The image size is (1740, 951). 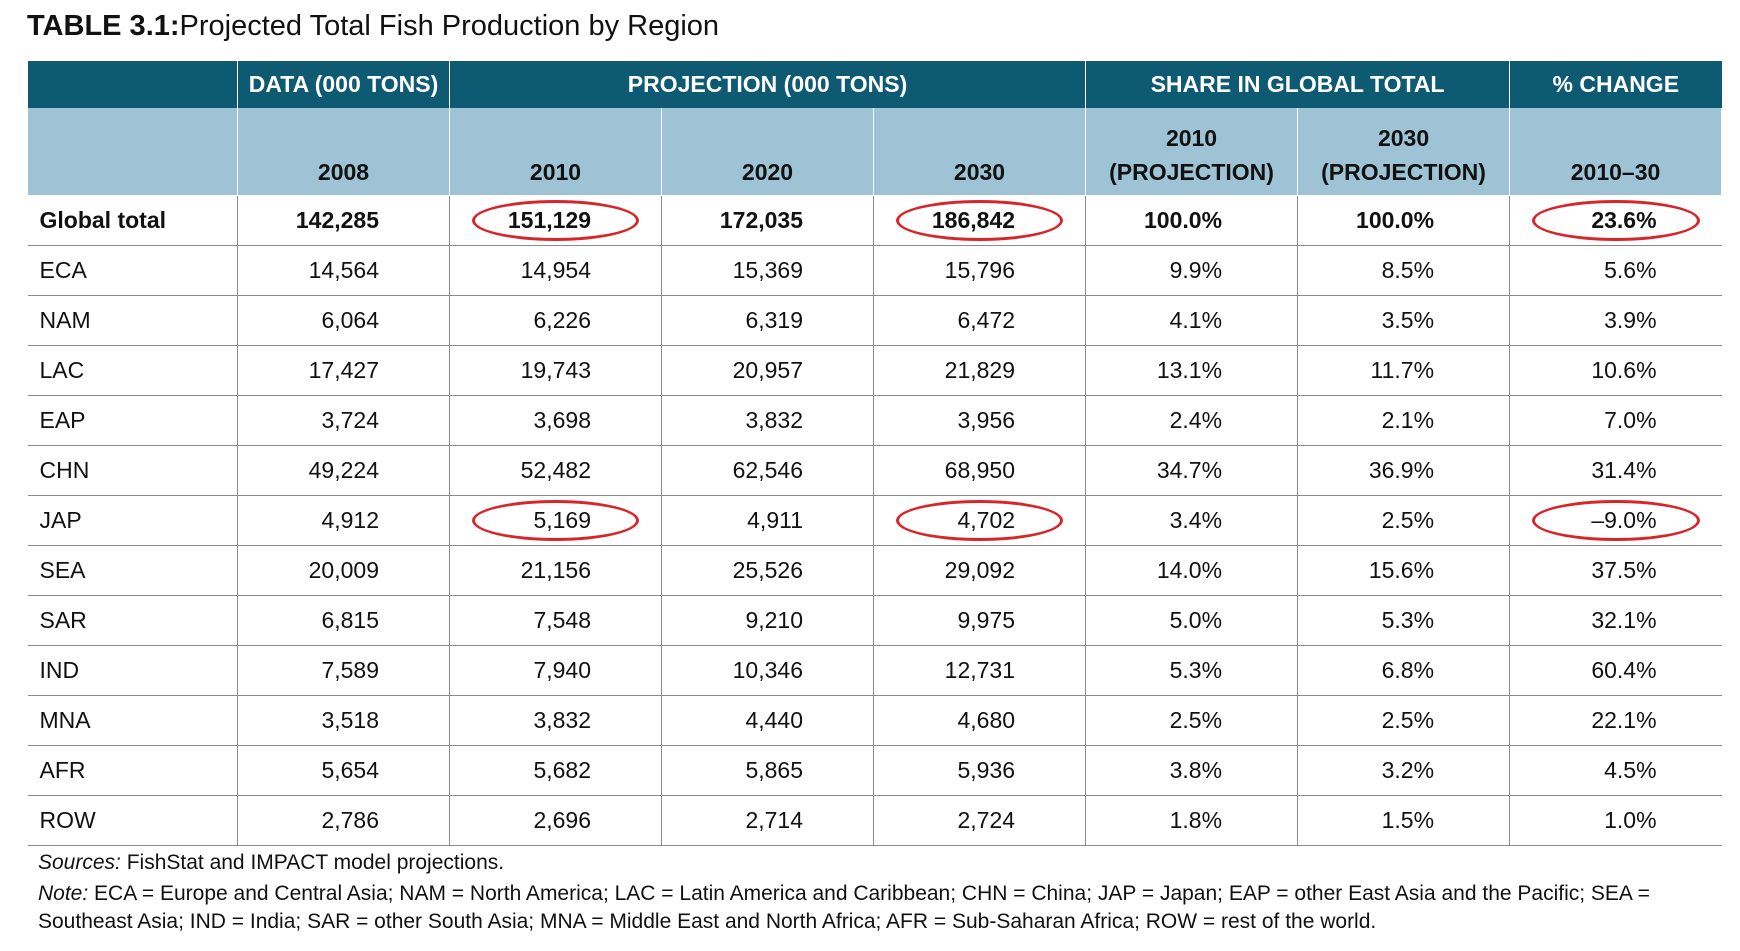 I want to click on column-header: 2010–30, so click(x=1616, y=152).